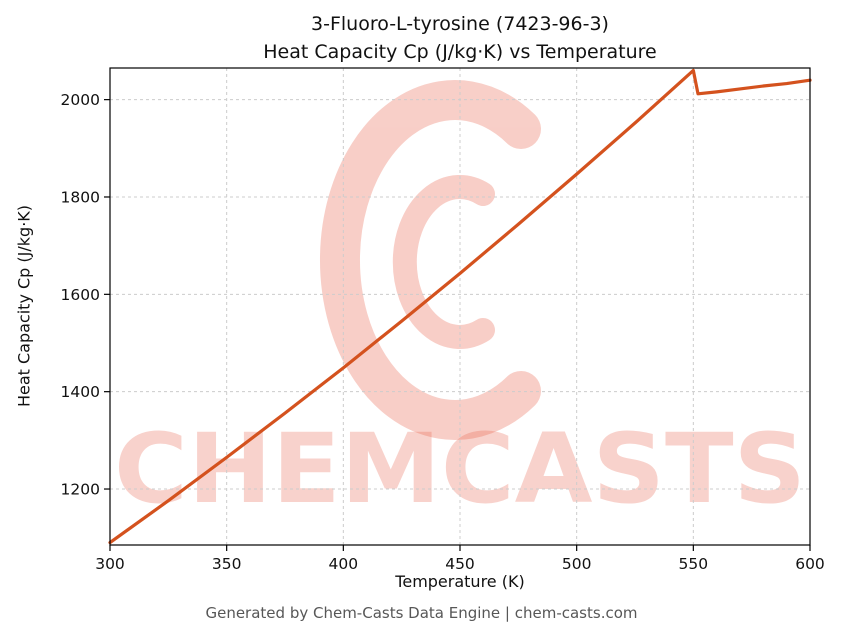 The height and width of the screenshot is (644, 843). What do you see at coordinates (460, 24) in the screenshot?
I see `chart-title-line1: 3-Fluoro-L-tyrosine (7423-96-3)` at bounding box center [460, 24].